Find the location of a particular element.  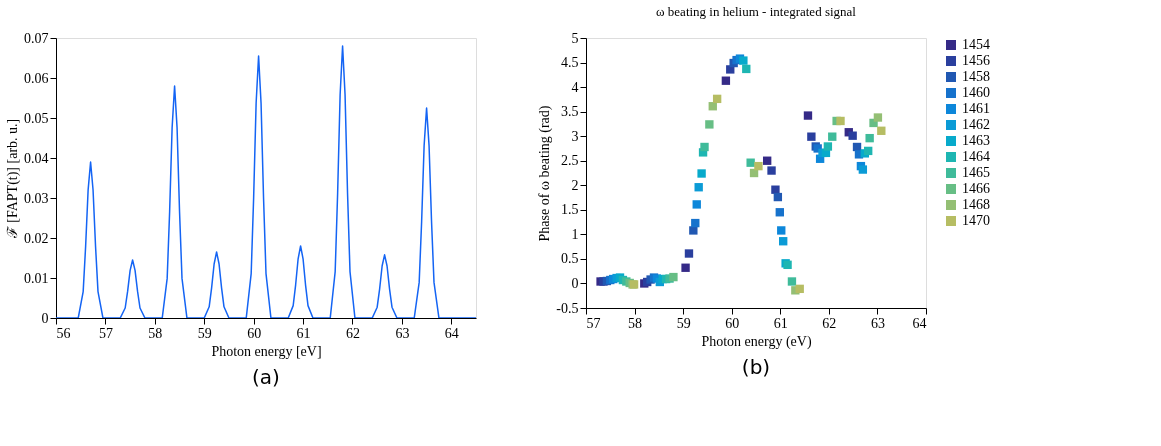

text: (a) is located at coordinates (266, 377).